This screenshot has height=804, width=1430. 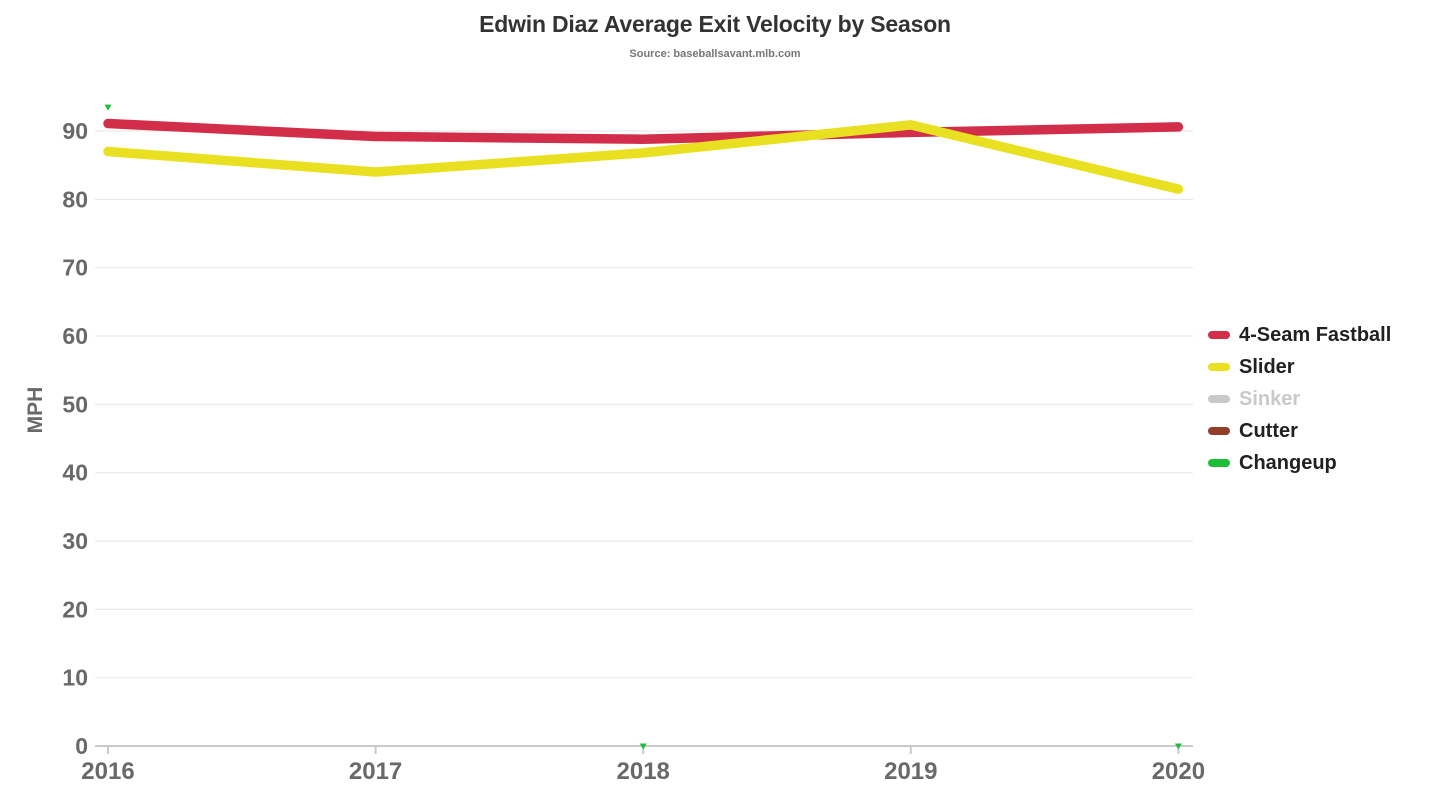 What do you see at coordinates (1268, 430) in the screenshot?
I see `legend-label-cutter: Cutter` at bounding box center [1268, 430].